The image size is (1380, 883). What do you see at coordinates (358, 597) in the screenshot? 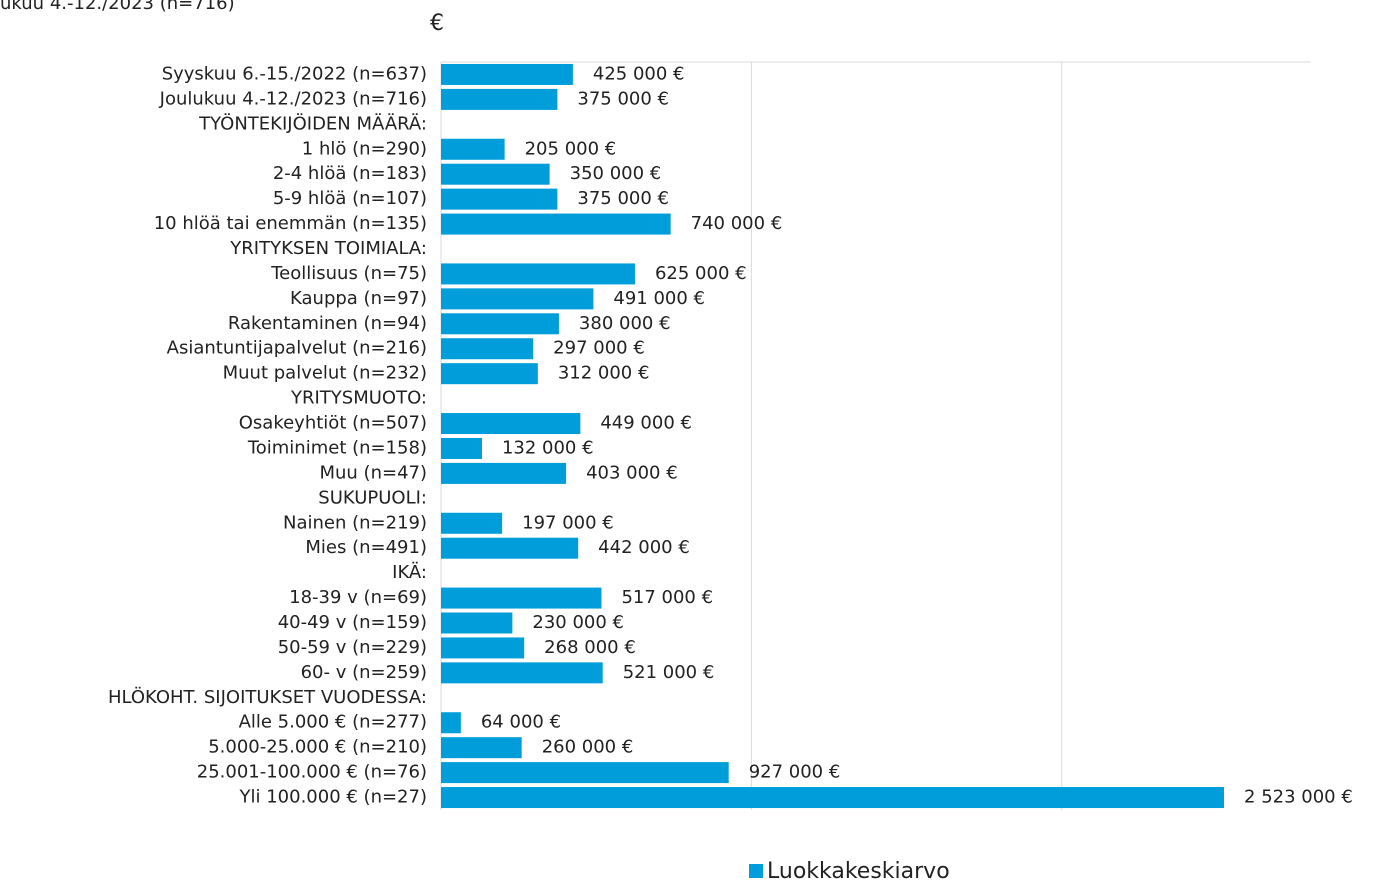
I see `y-tick-label: 18-39 v (n=69)` at bounding box center [358, 597].